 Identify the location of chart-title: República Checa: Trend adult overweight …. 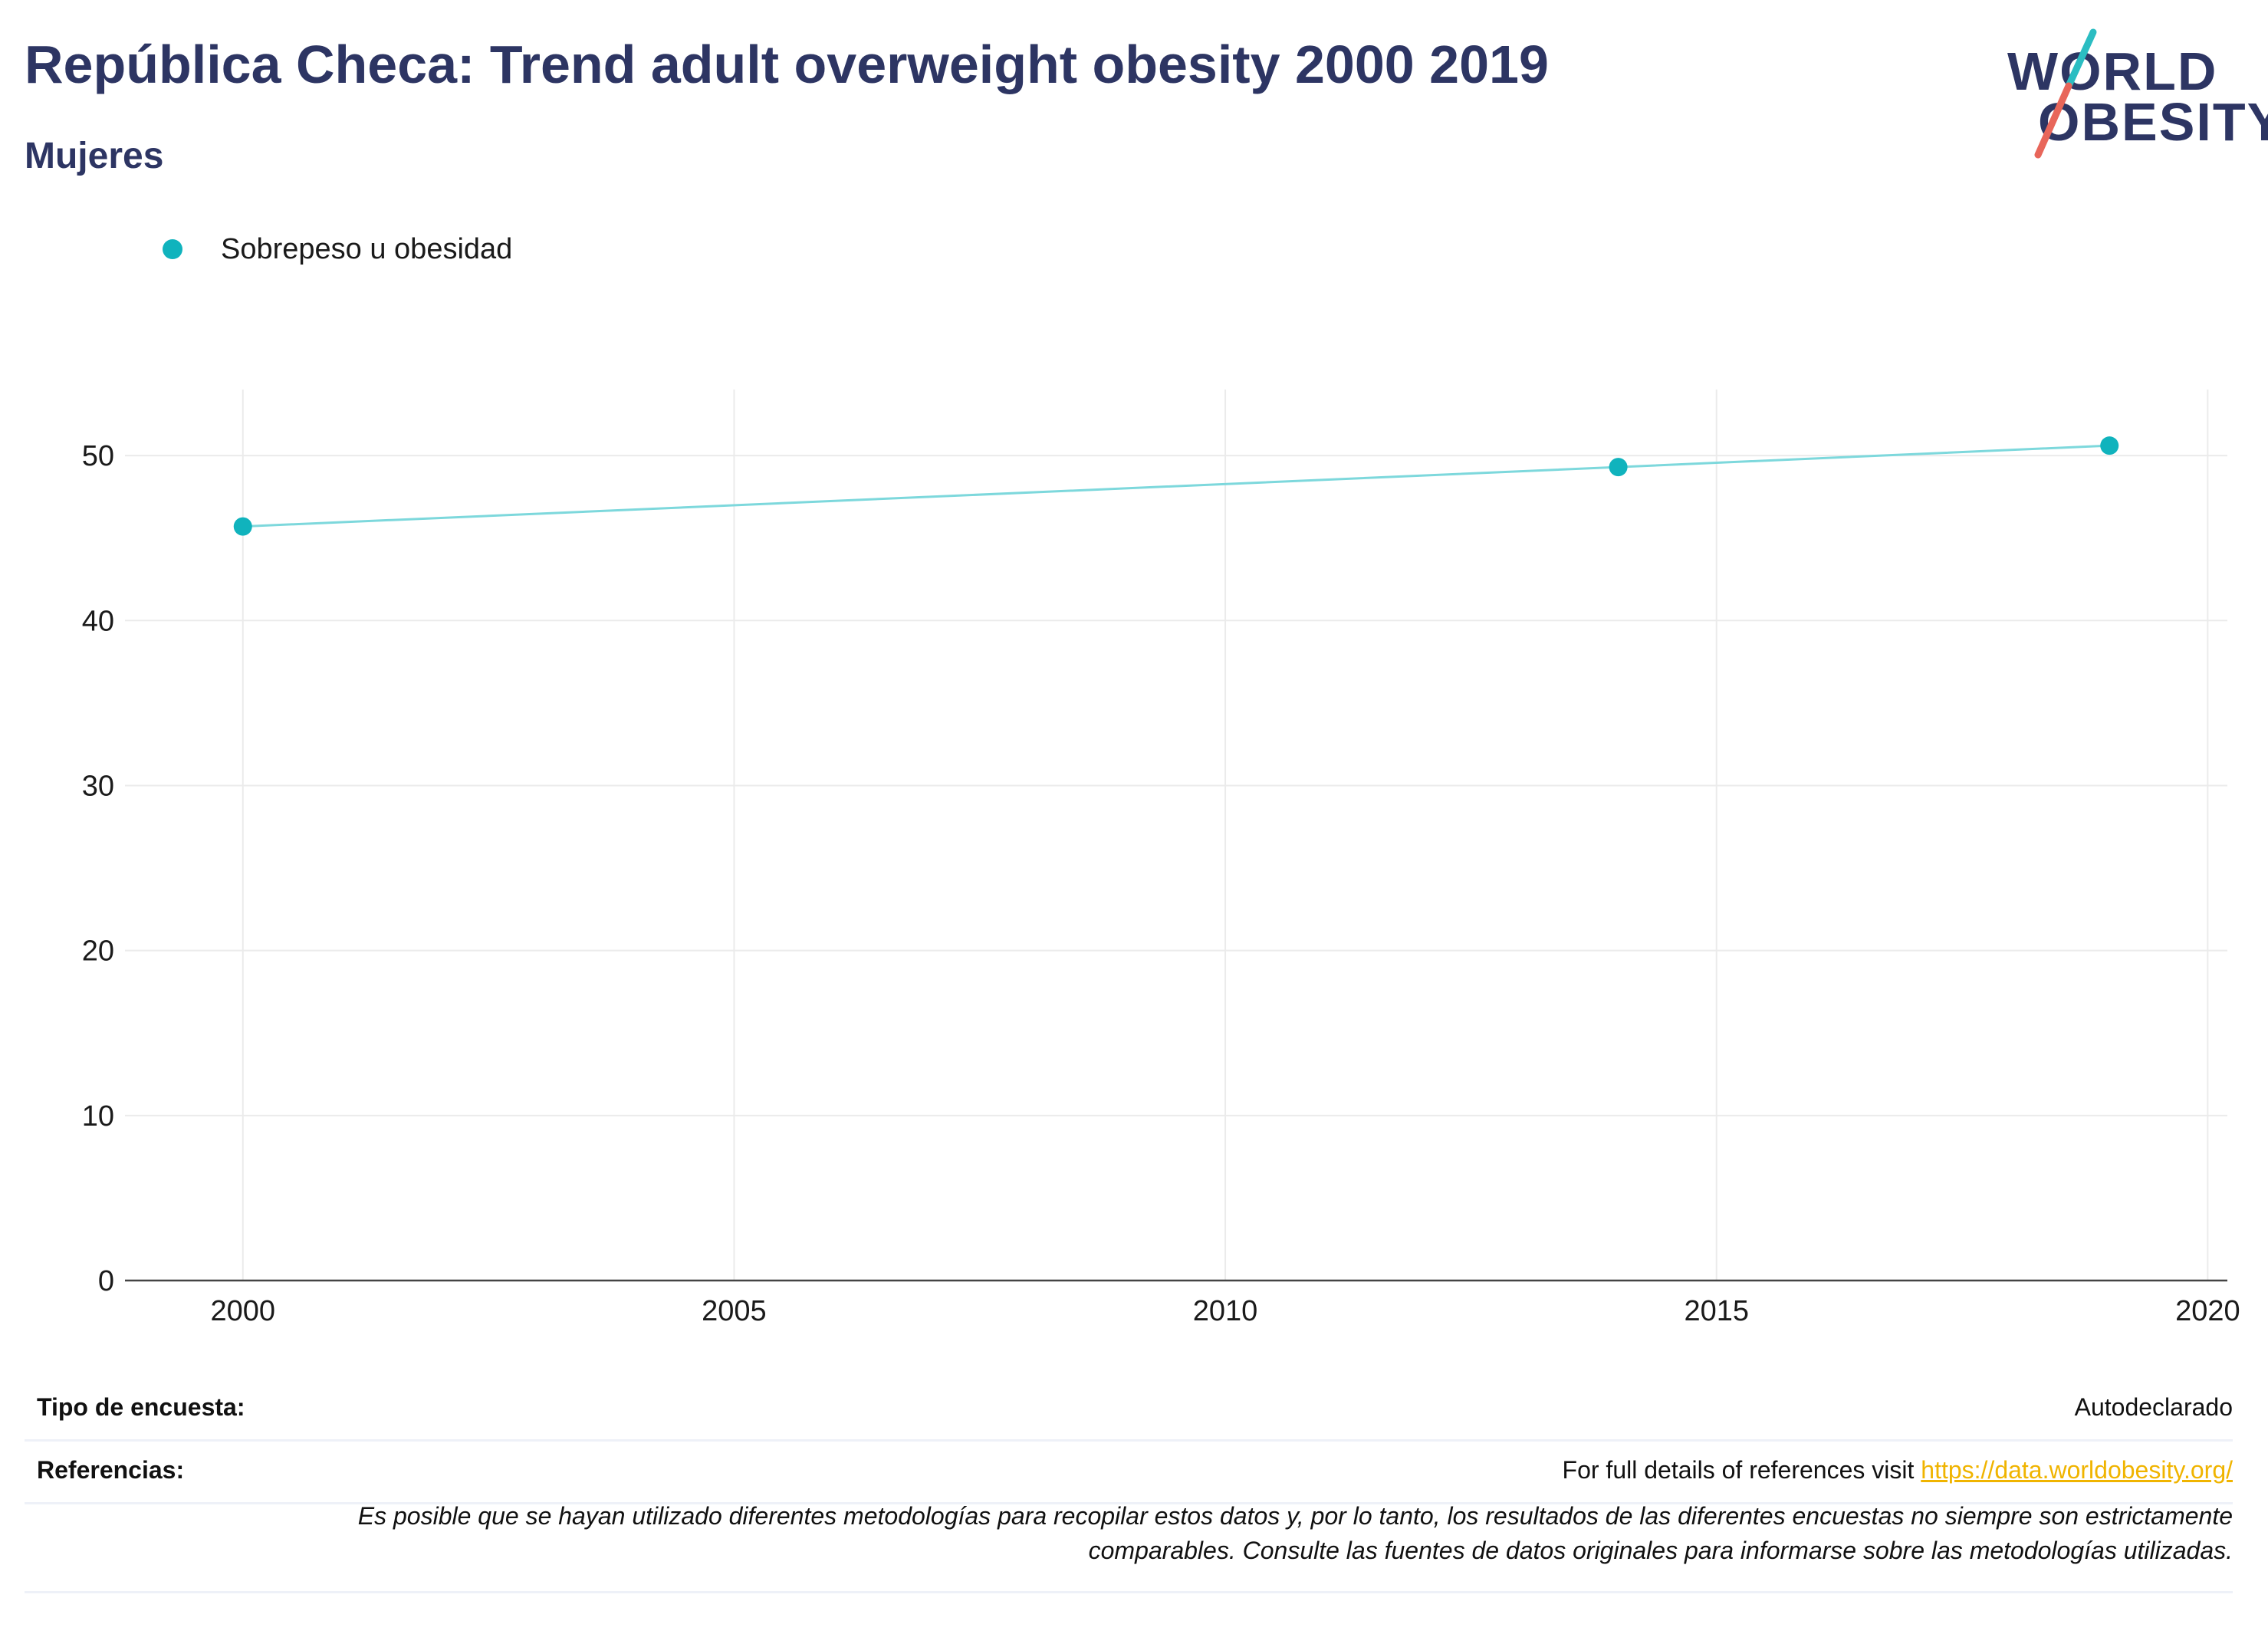
(787, 65).